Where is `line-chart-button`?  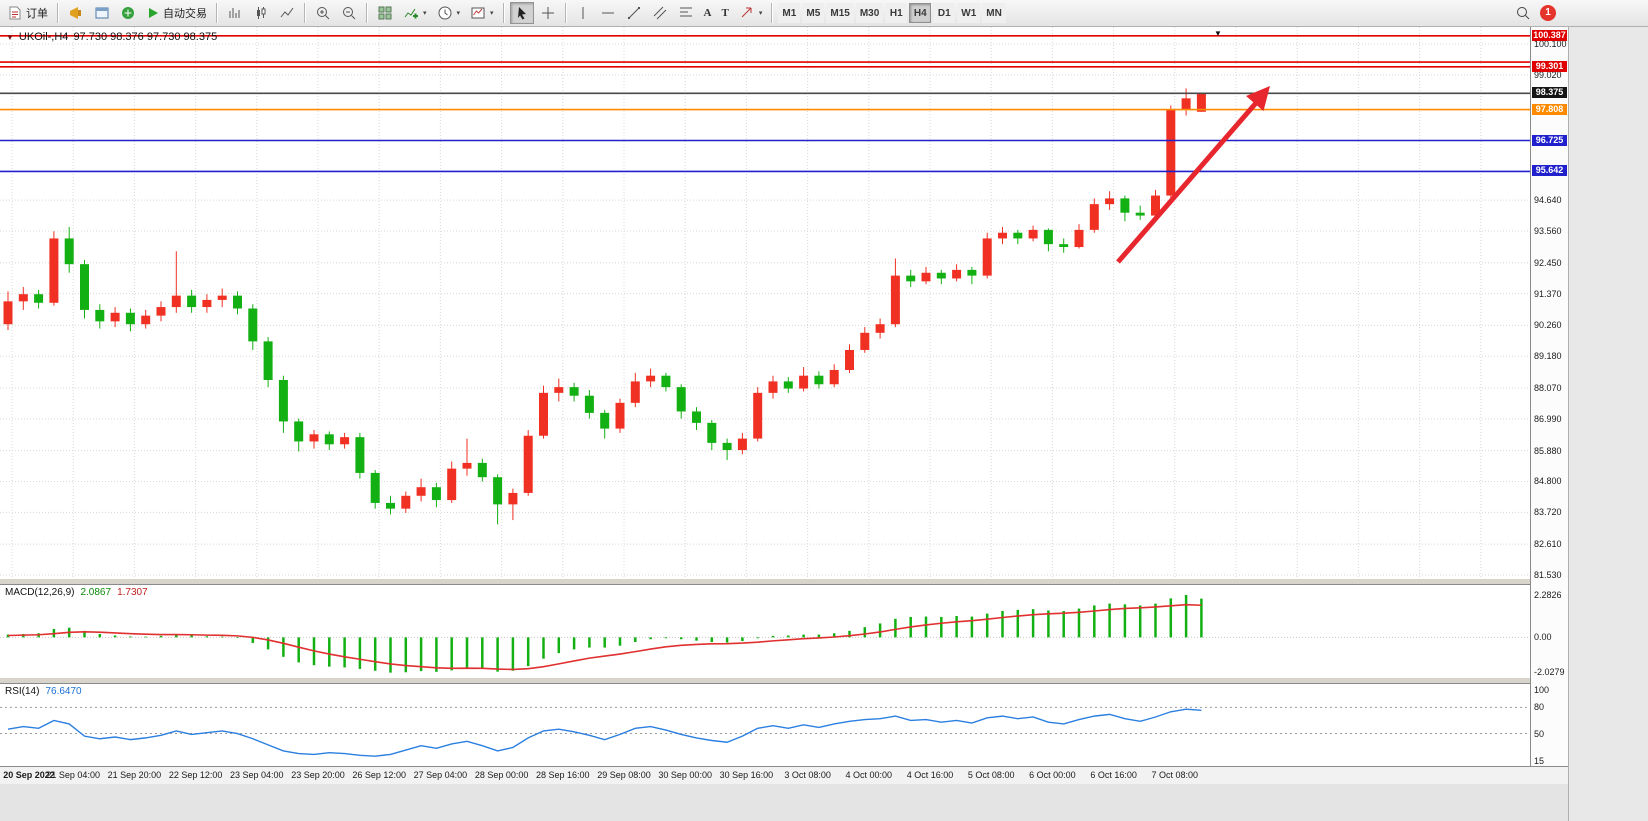 line-chart-button is located at coordinates (287, 13).